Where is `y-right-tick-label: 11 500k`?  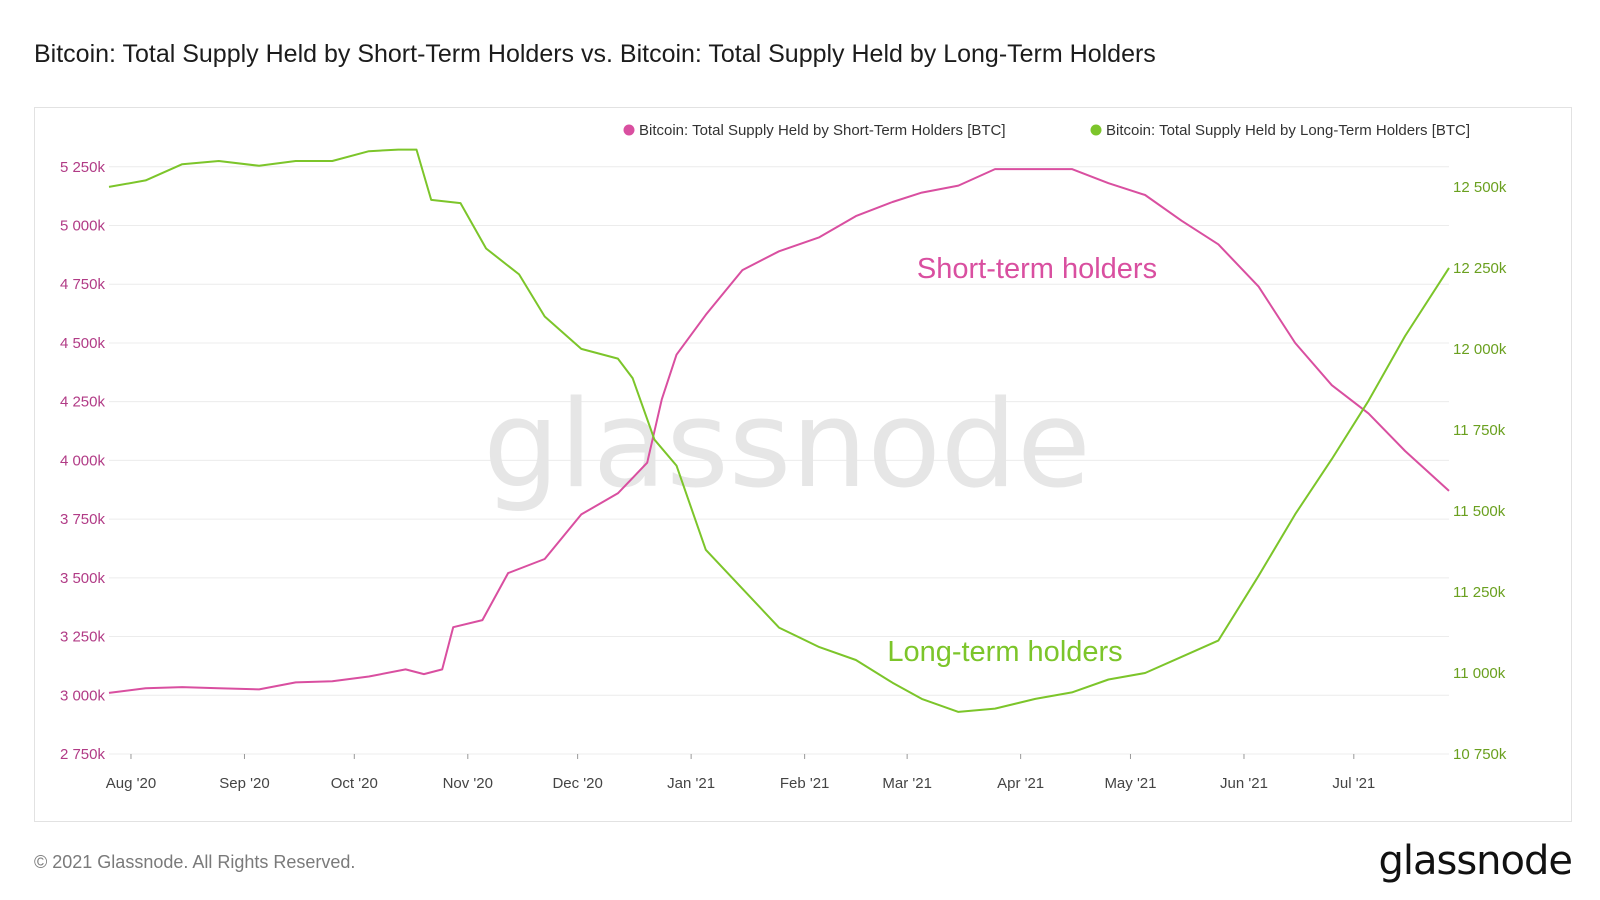
y-right-tick-label: 11 500k is located at coordinates (1479, 511).